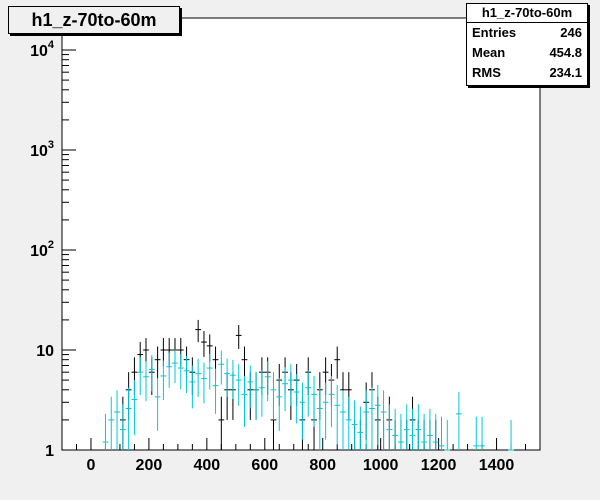  What do you see at coordinates (571, 32) in the screenshot?
I see `stats-value: 246` at bounding box center [571, 32].